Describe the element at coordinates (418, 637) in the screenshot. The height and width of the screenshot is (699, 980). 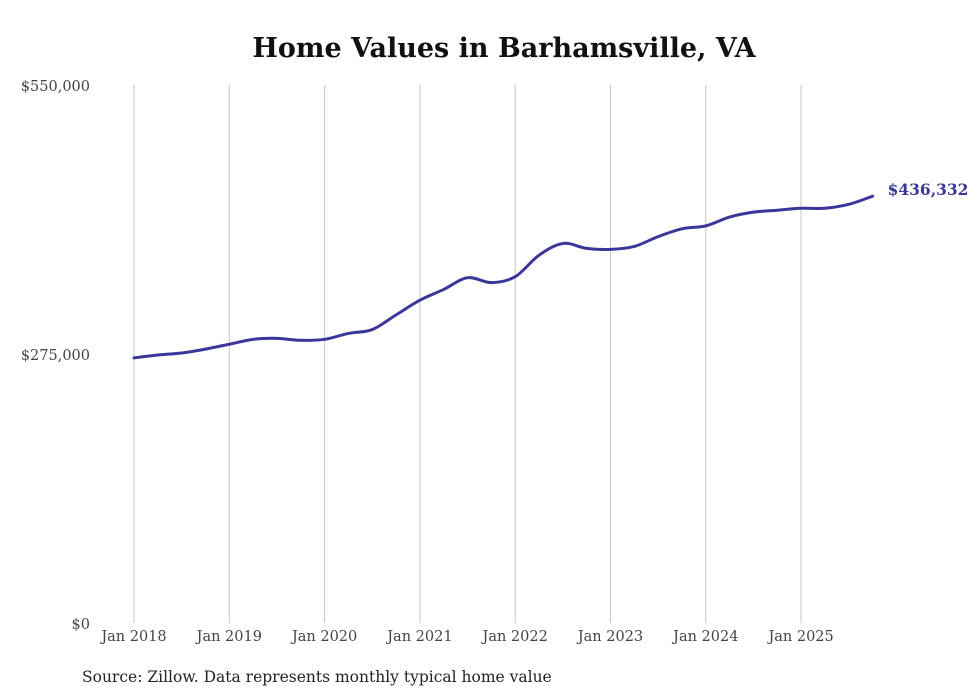
I see `x-tick-label: Jan 2021` at that location.